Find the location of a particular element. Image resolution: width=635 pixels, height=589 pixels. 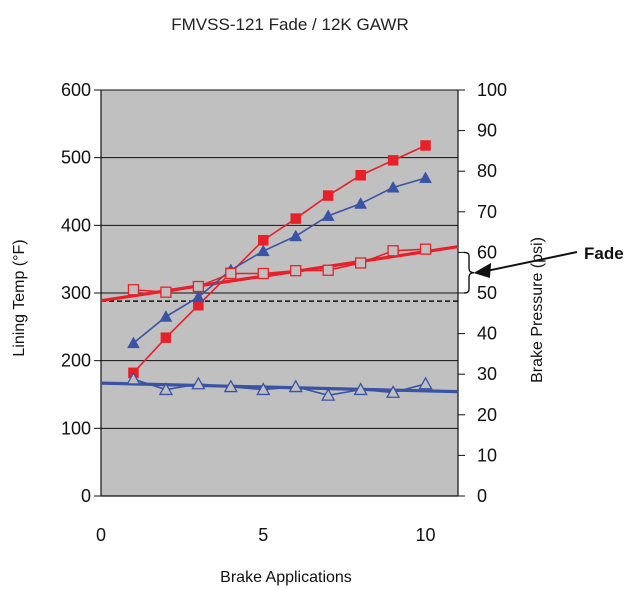

right-tick-label: 40 is located at coordinates (487, 334).